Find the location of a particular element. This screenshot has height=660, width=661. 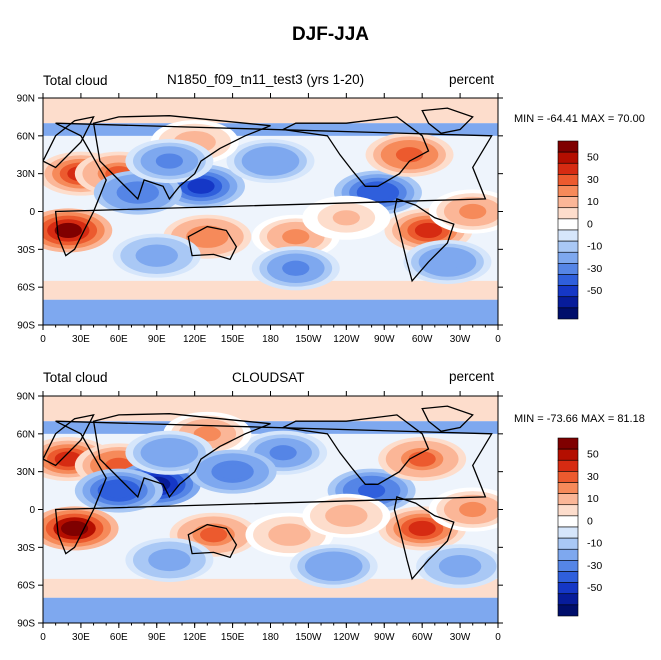

x-tick-label: 60E is located at coordinates (119, 637).